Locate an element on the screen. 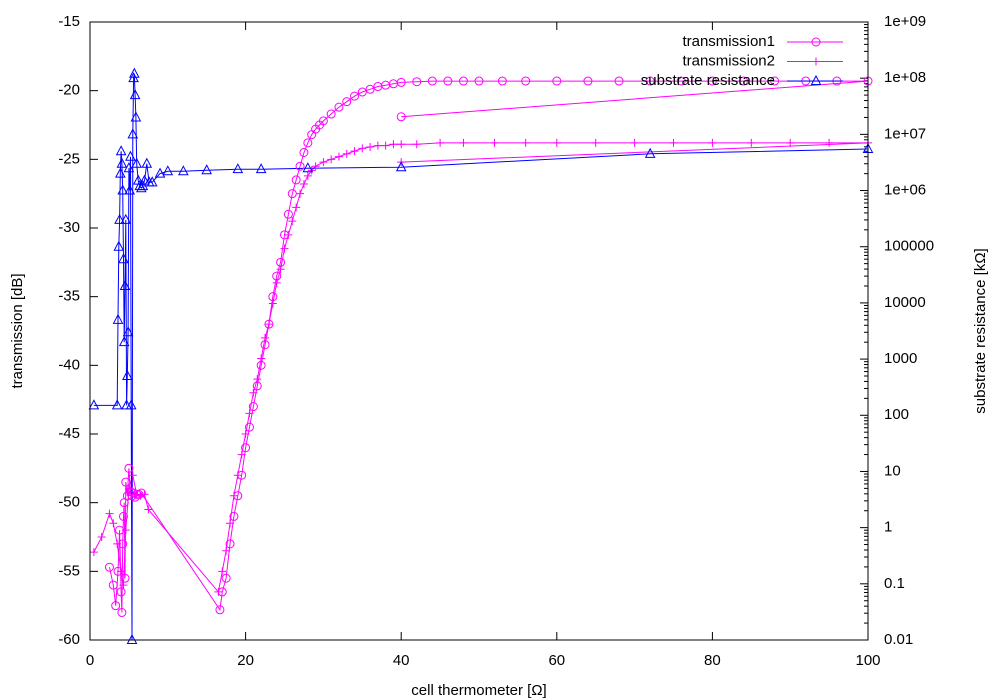  y2-tick-label: 100000 is located at coordinates (909, 246).